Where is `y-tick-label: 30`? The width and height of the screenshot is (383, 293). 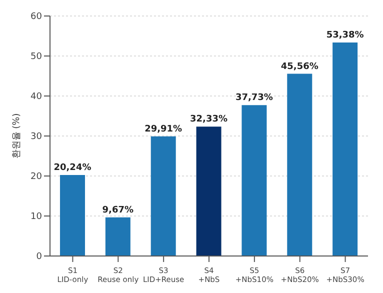
y-tick-label: 30 is located at coordinates (36, 137).